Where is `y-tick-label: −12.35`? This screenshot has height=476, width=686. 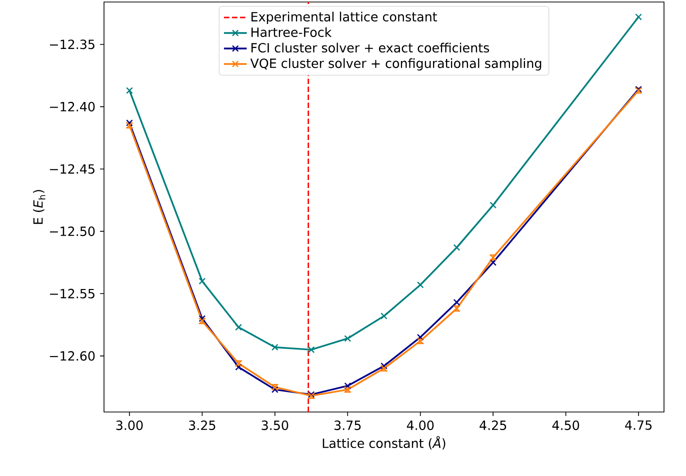 y-tick-label: −12.35 is located at coordinates (72, 45).